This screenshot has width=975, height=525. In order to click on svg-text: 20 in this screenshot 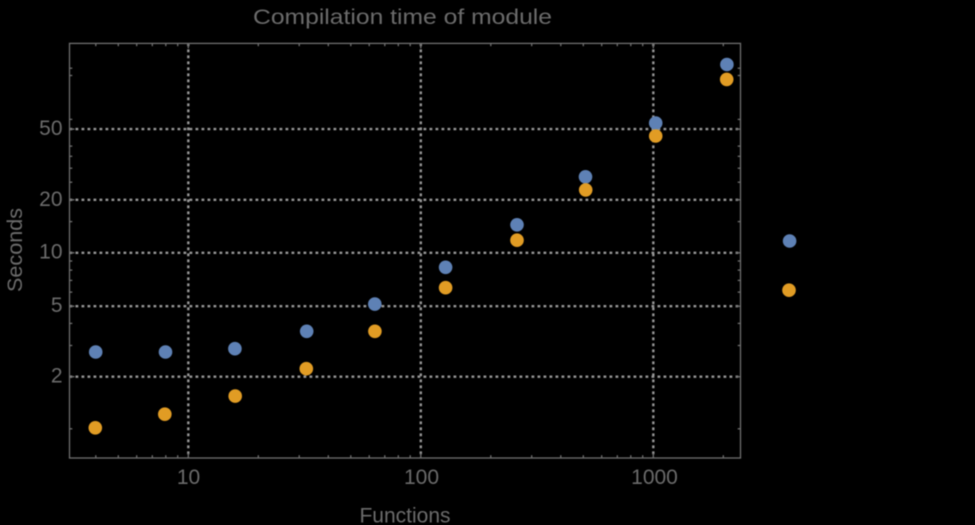, I will do `click(50, 199)`.